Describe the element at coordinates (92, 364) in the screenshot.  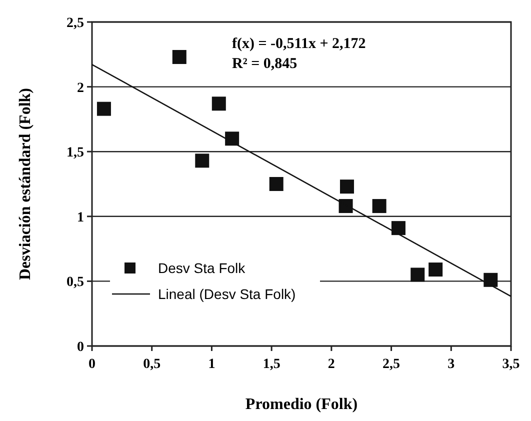
I see `x-tick-label: 0` at that location.